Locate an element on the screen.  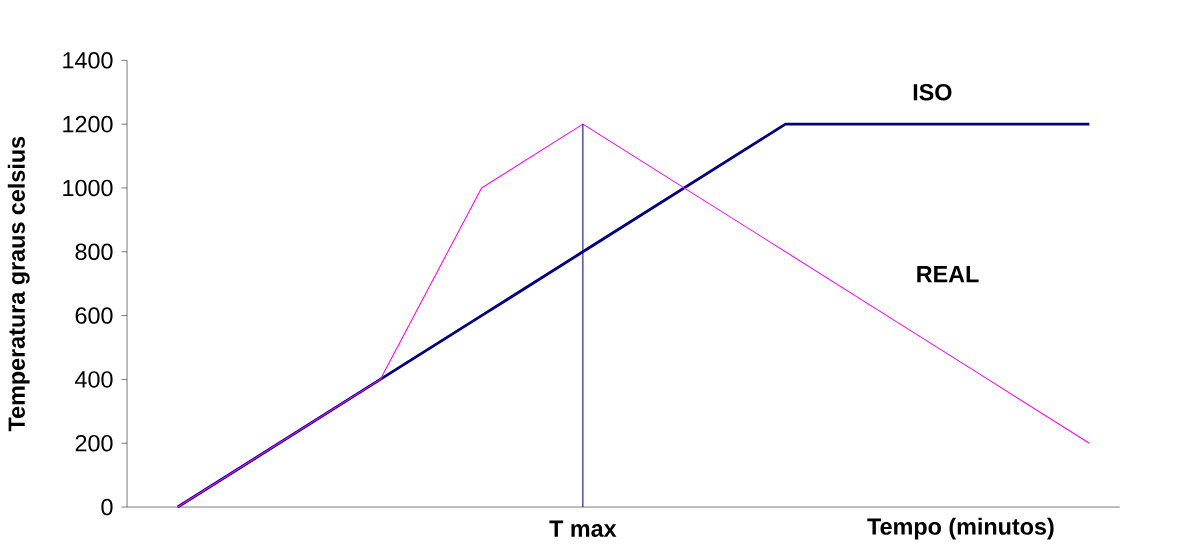
y-tick-label: 1400 is located at coordinates (88, 60).